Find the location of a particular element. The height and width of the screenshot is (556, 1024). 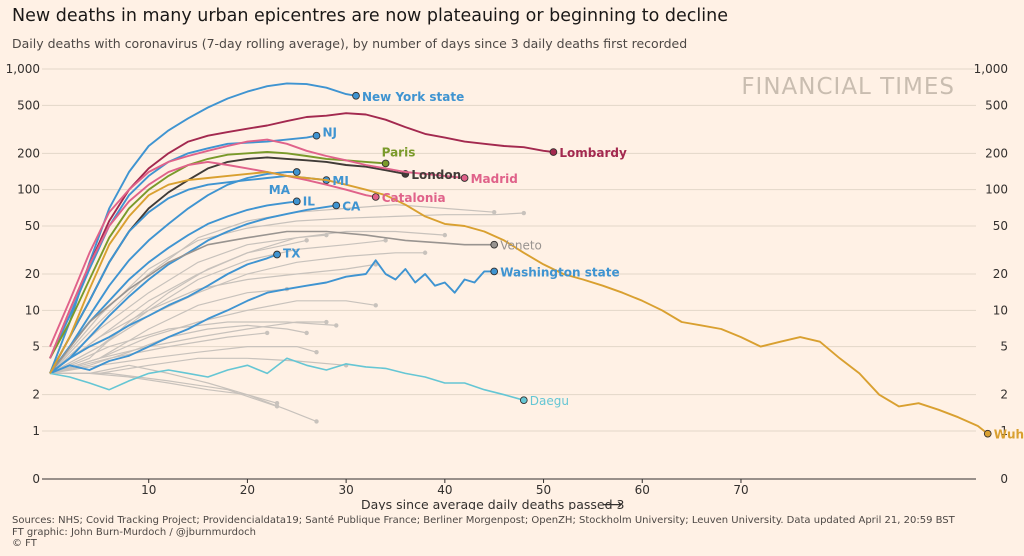

series-end-marker-ca is located at coordinates (336, 205).